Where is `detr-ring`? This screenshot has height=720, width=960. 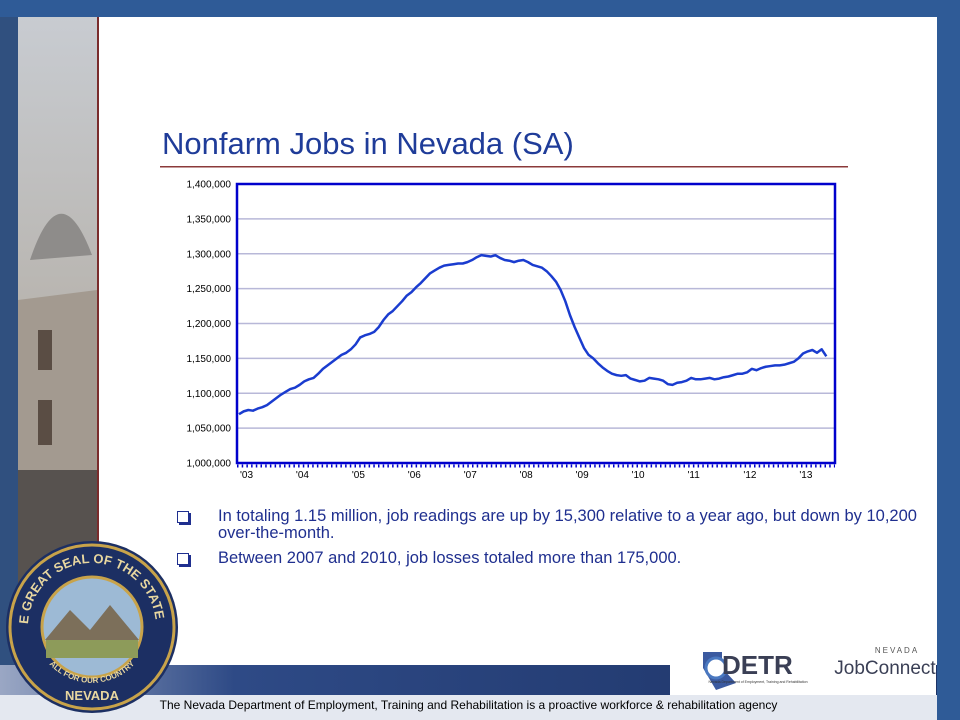 detr-ring is located at coordinates (716, 668).